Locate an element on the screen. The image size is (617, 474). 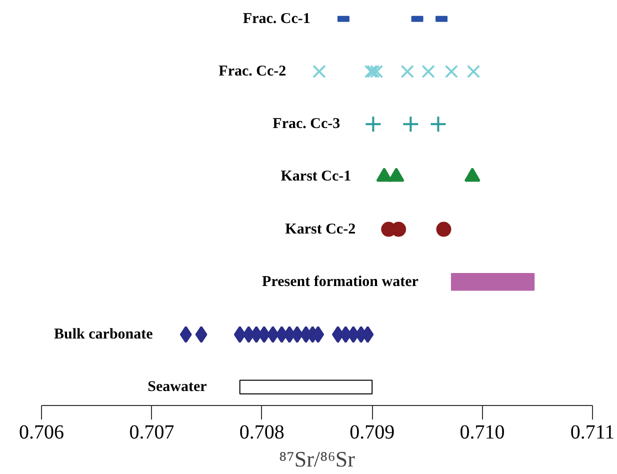
y-tick-label: Frac. Cc-3 is located at coordinates (306, 124).